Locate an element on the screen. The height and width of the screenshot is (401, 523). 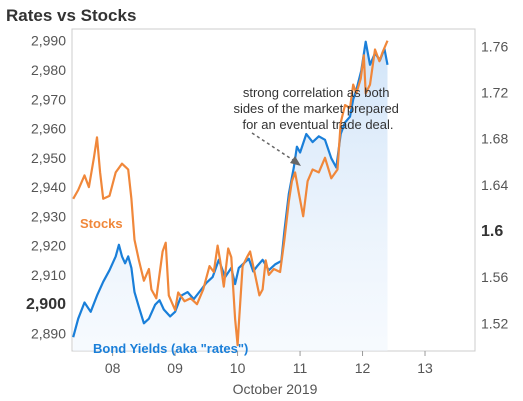
left-tick-label: 2,980 is located at coordinates (48, 70).